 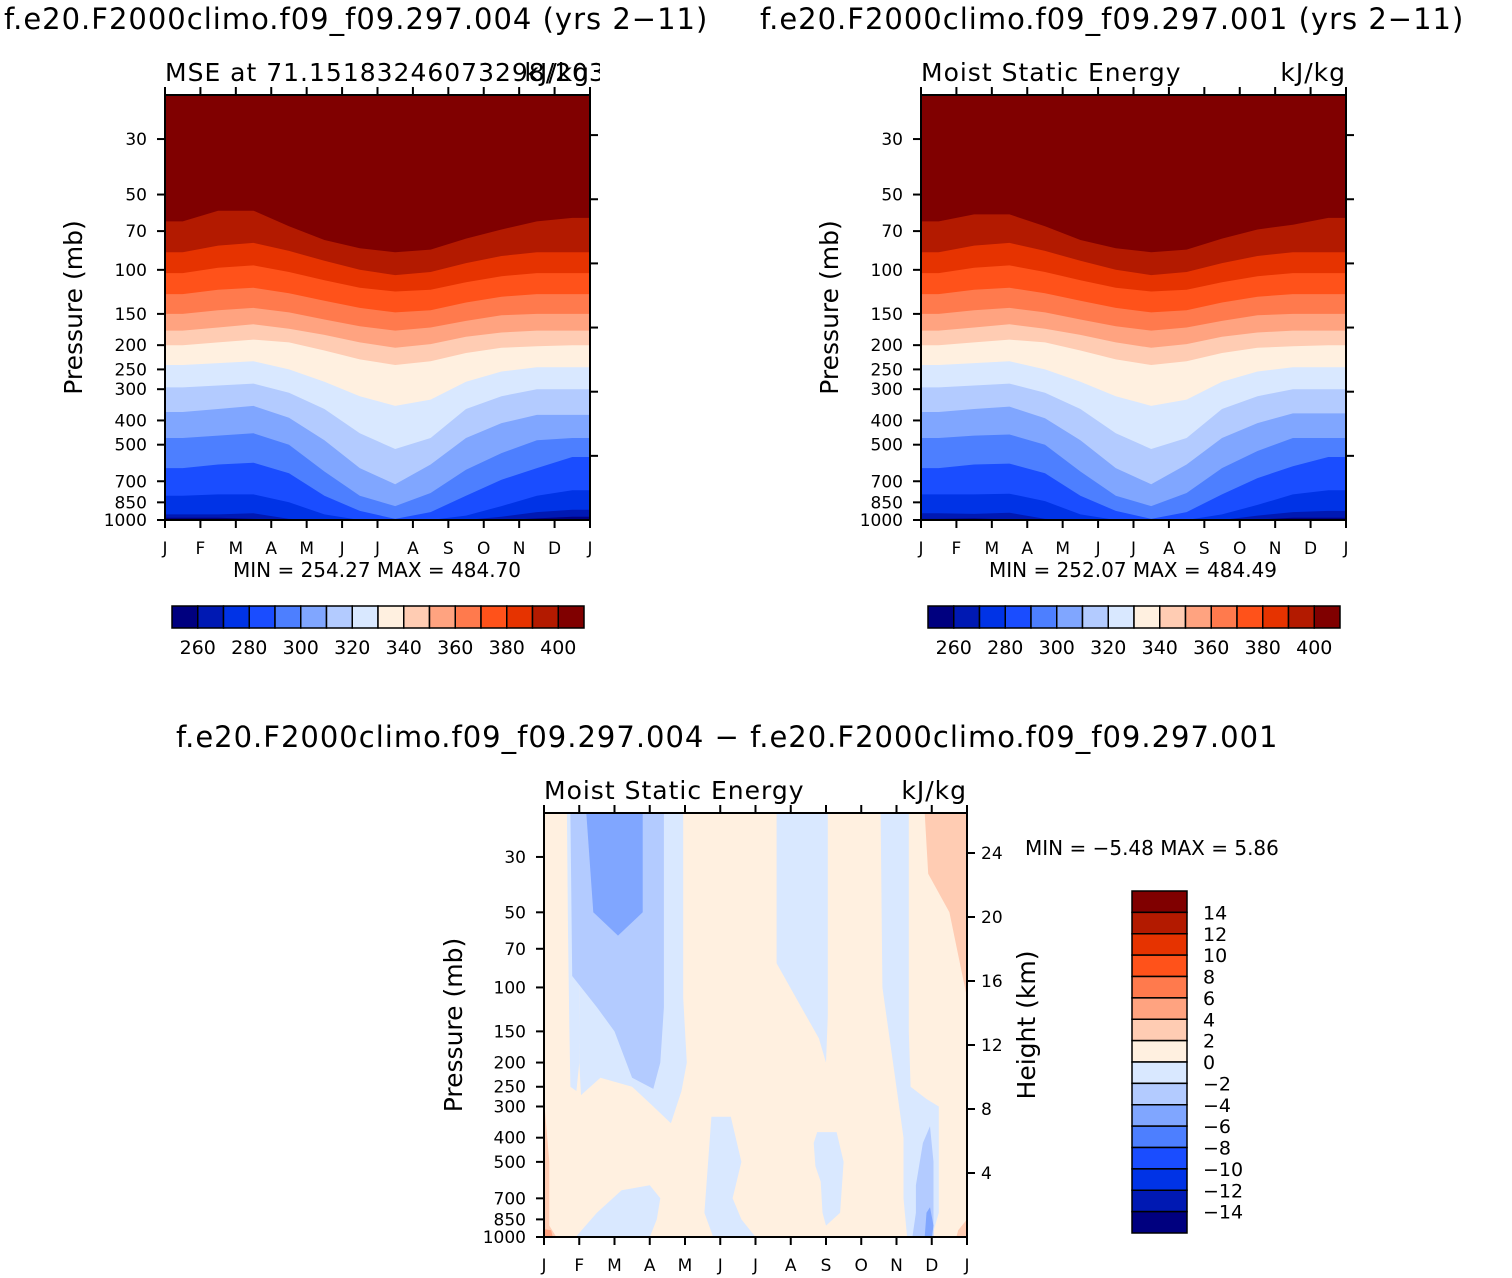 I want to click on plot-units: kJ/kg, so click(x=934, y=790).